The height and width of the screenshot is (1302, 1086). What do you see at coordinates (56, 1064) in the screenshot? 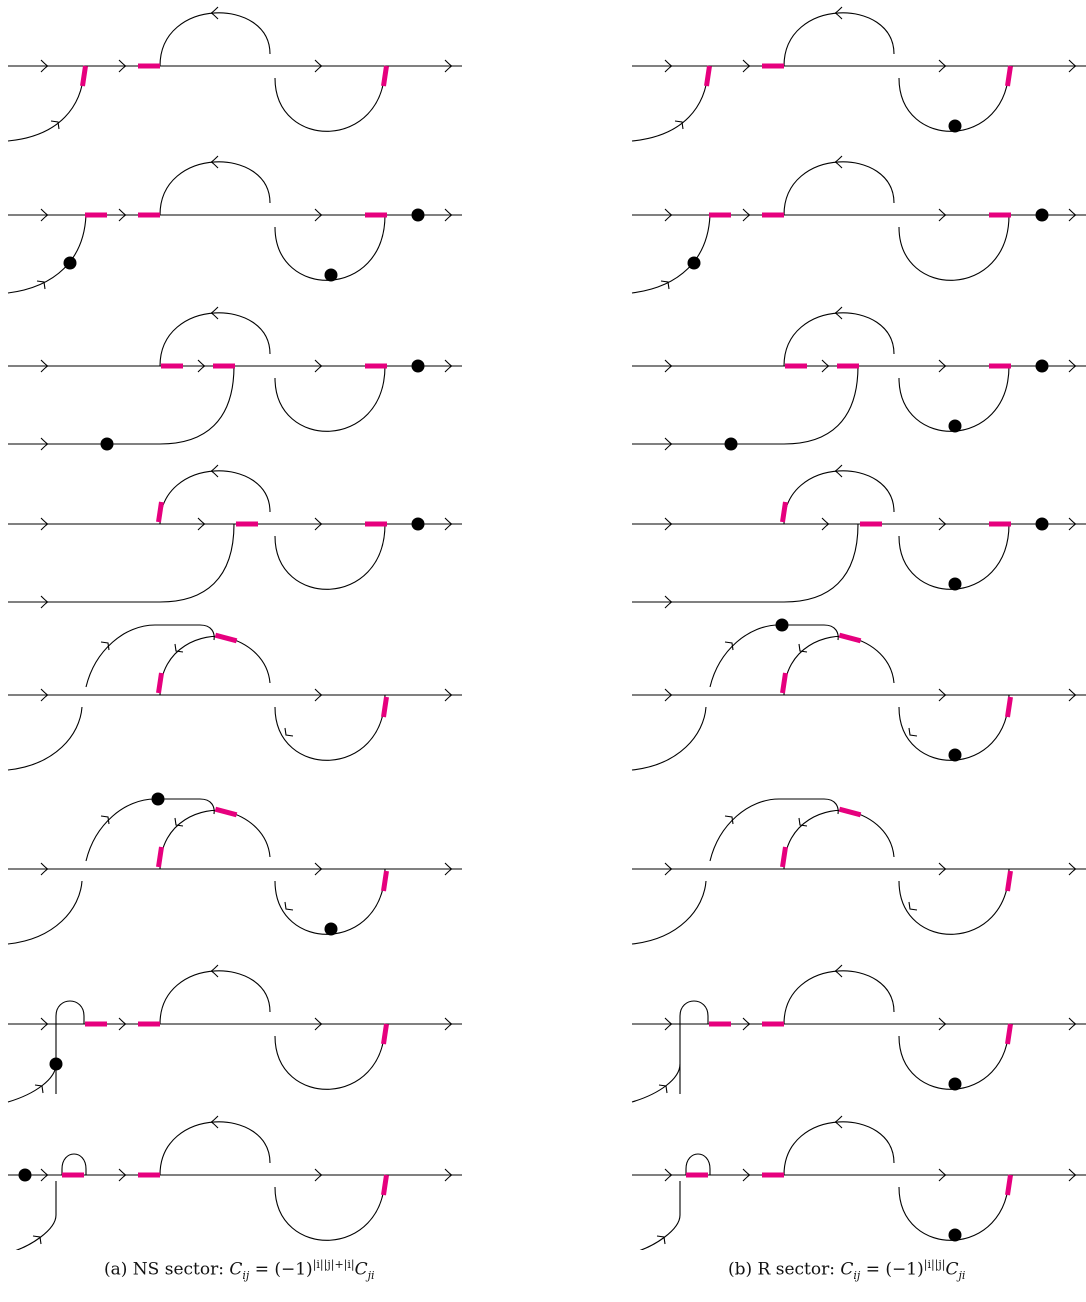
I see `dot-sideStub` at bounding box center [56, 1064].